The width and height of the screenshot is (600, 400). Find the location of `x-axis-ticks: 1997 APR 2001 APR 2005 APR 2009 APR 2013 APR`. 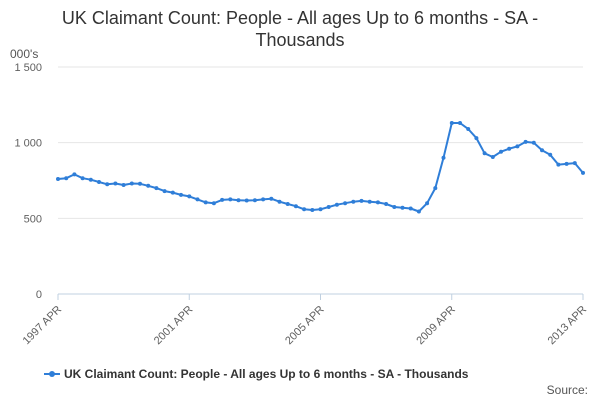

x-axis-ticks: 1997 APR 2001 APR 2005 APR 2009 APR 2013 APR is located at coordinates (305, 321).